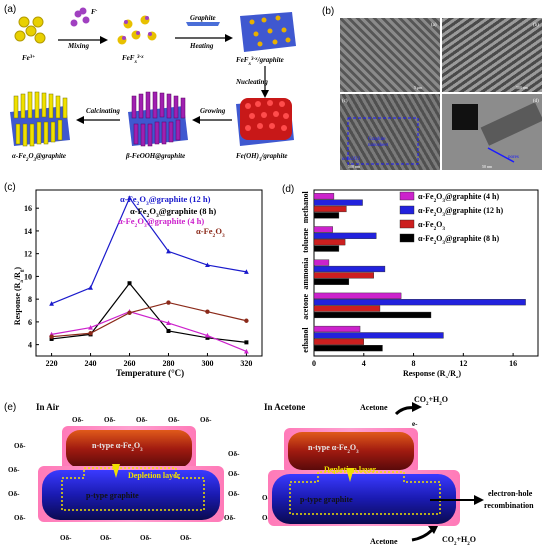 This screenshot has height=554, width=546. What do you see at coordinates (30, 30) in the screenshot?
I see `fe3-cluster-icon` at bounding box center [30, 30].